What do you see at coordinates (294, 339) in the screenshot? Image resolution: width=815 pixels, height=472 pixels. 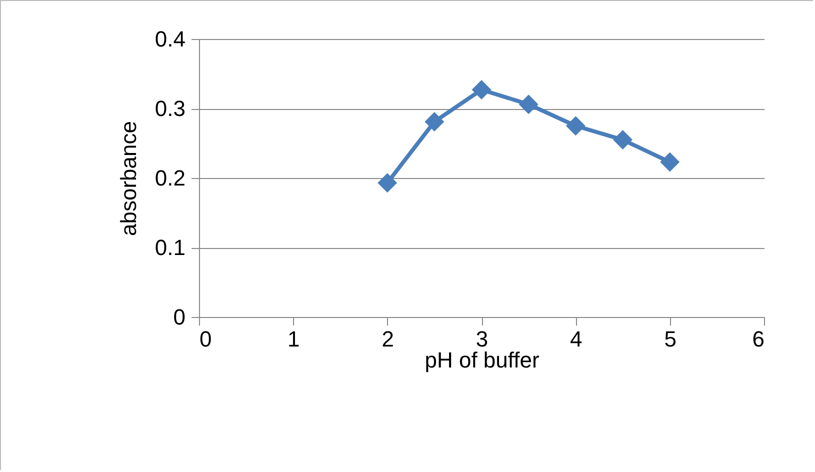 I see `x-tick-label: 1` at bounding box center [294, 339].